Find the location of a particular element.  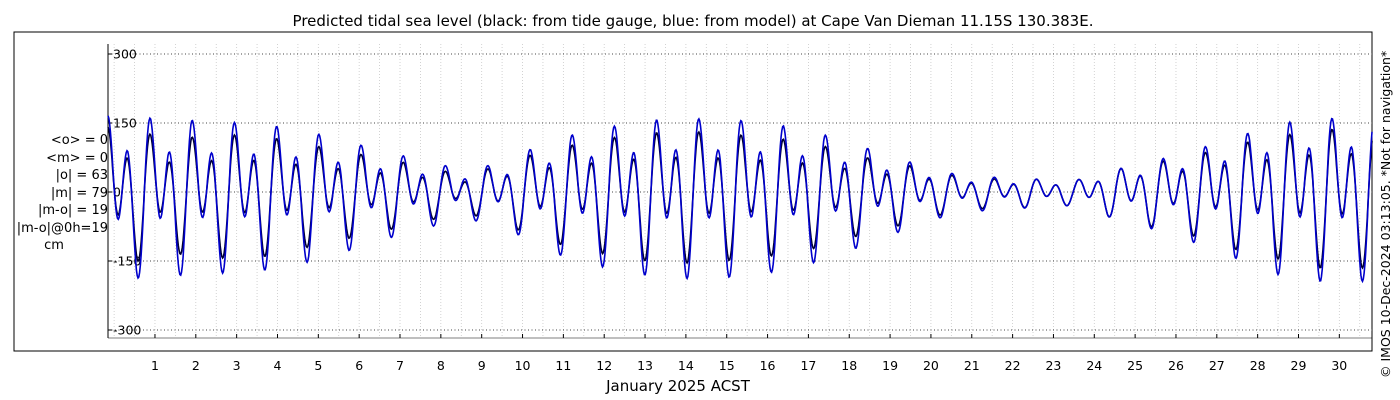

stat-abs-diff: |m-o| = 19 is located at coordinates (72, 210).